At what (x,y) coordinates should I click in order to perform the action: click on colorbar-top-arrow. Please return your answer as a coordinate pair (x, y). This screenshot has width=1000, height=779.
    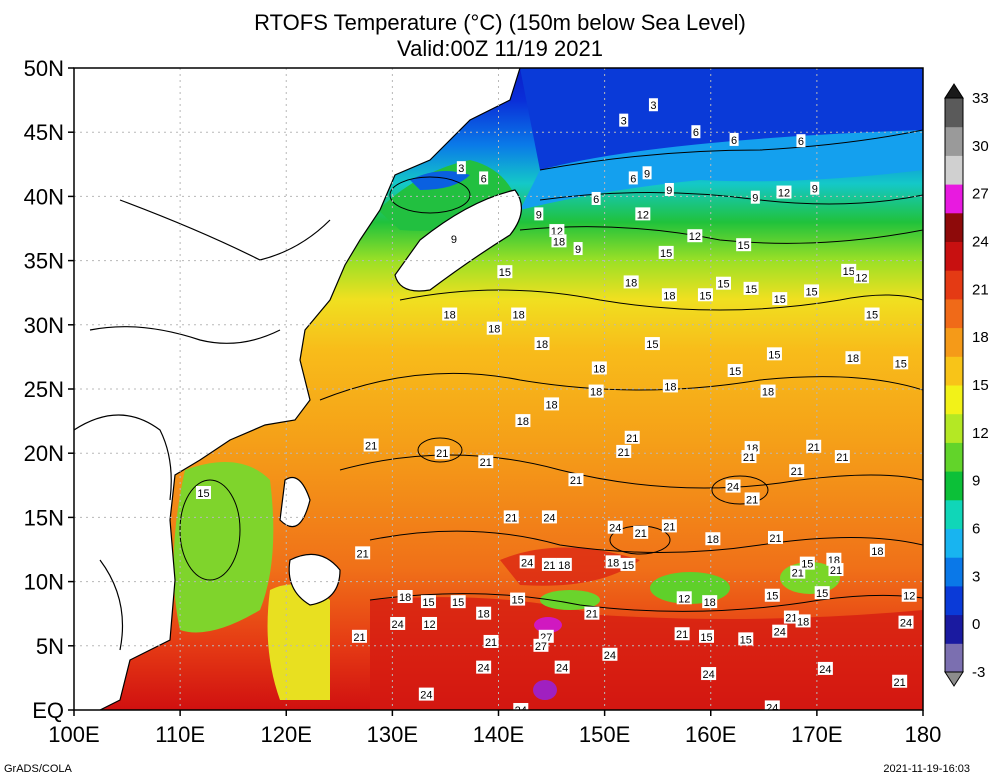
    Looking at the image, I should click on (954, 91).